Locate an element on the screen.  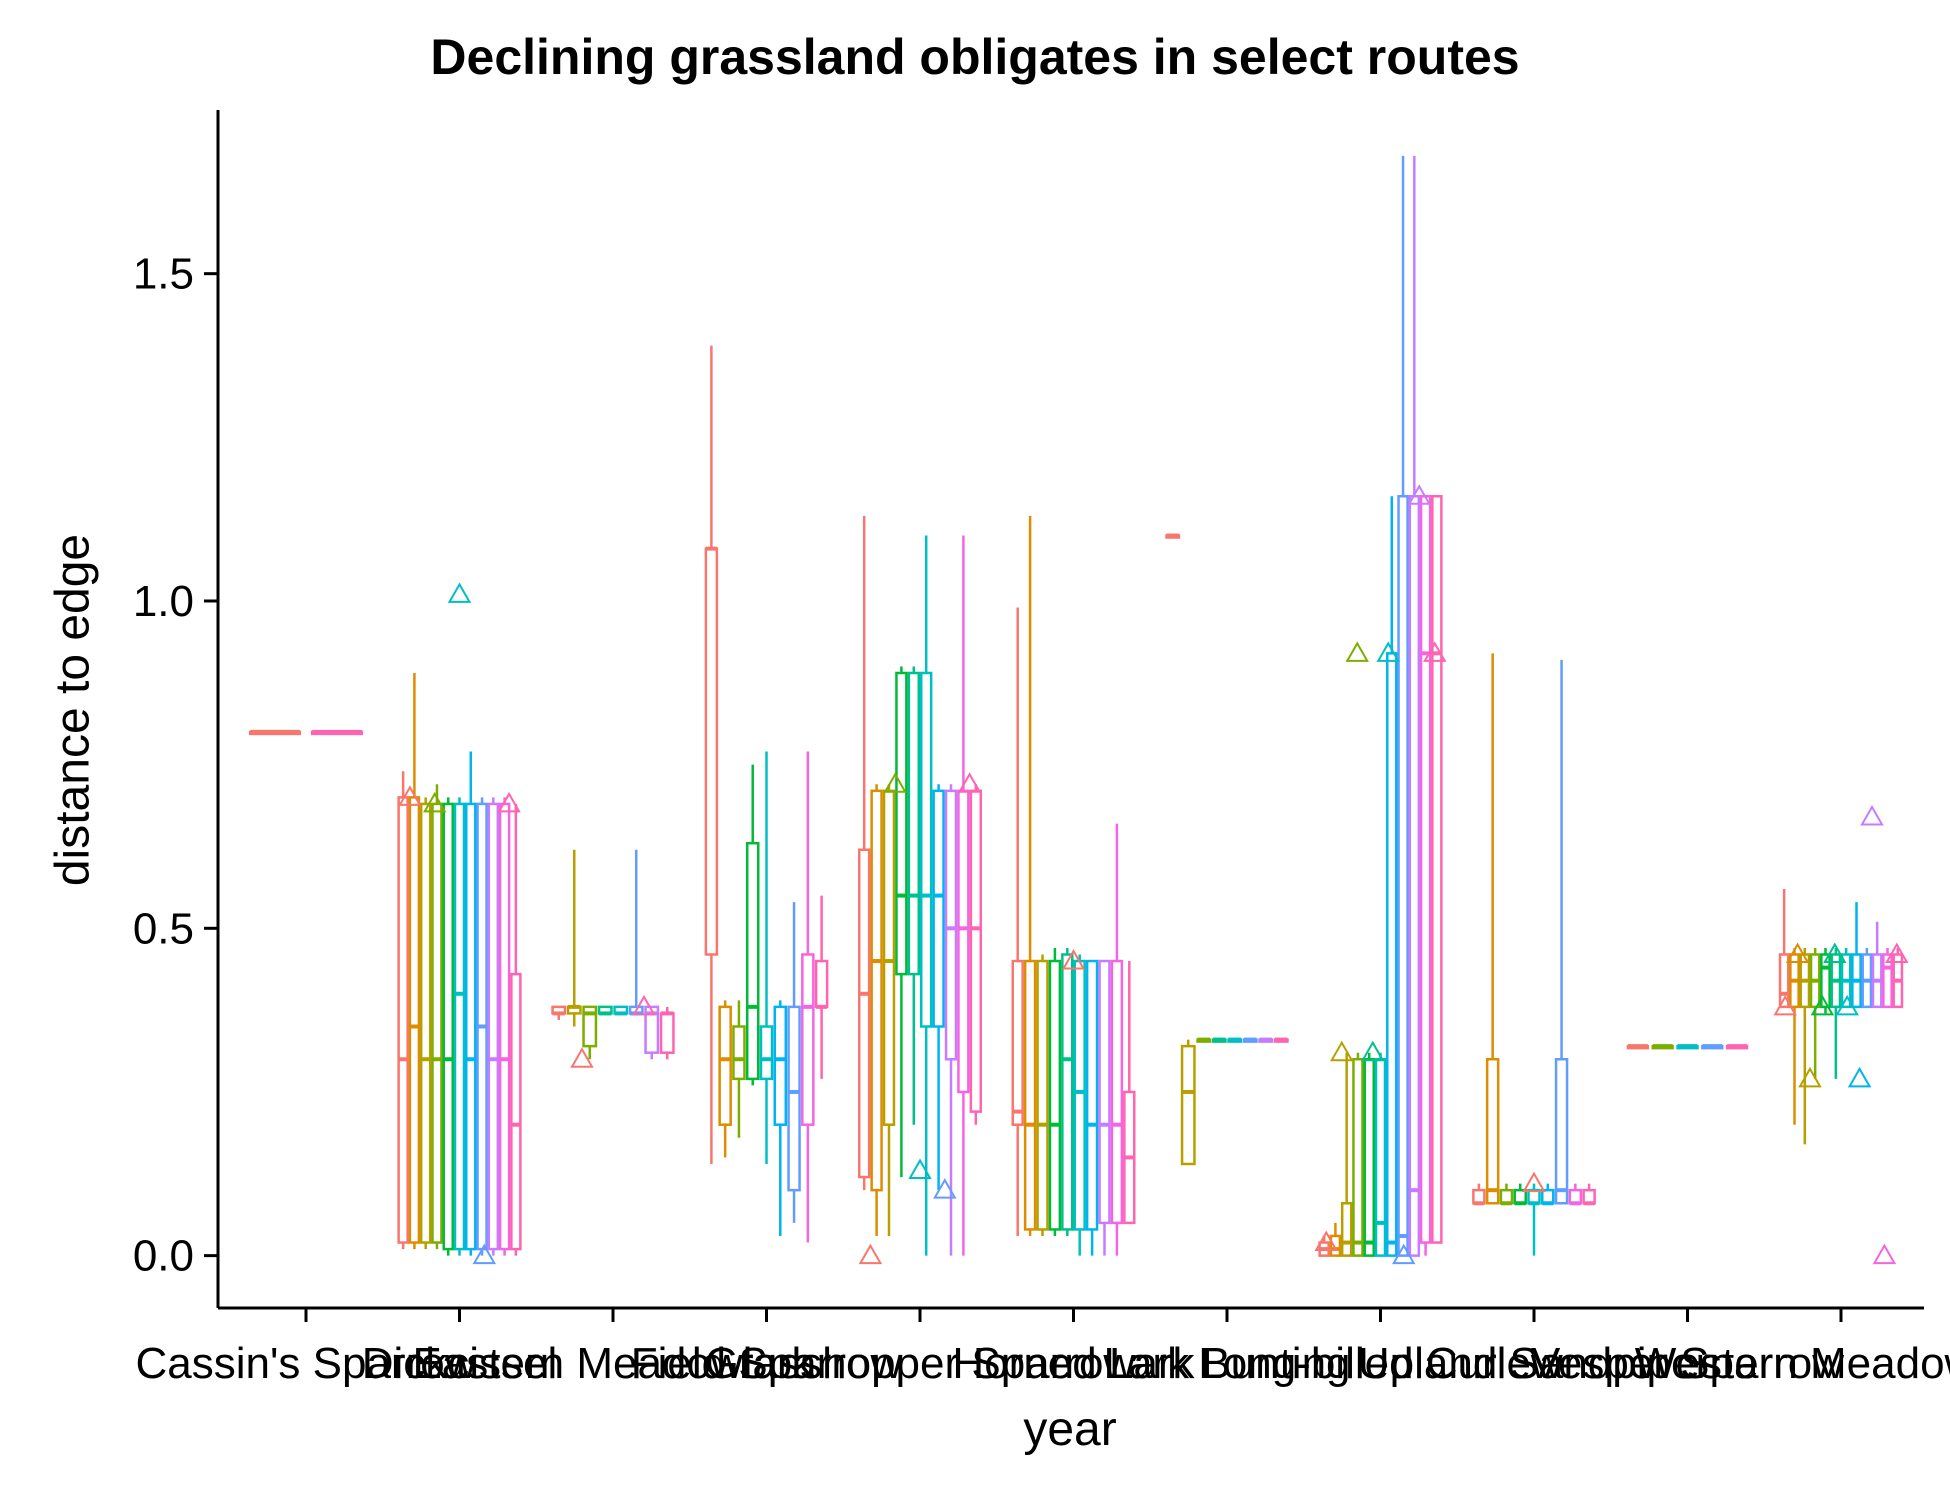
x-tick-label: Horned Lark is located at coordinates (1073, 1363).